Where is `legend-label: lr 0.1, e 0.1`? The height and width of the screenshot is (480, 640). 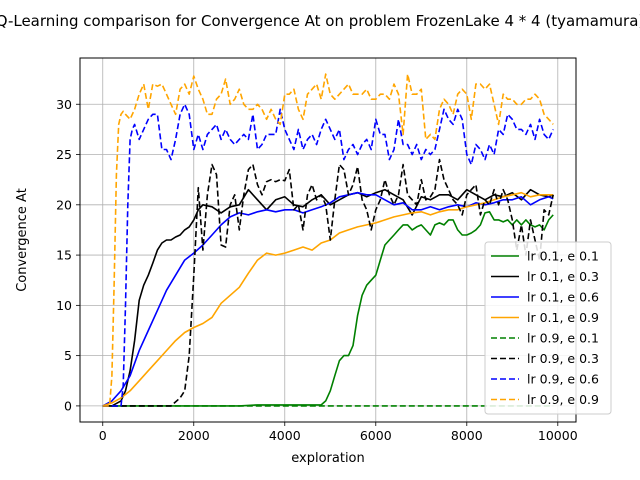 legend-label: lr 0.1, e 0.1 is located at coordinates (563, 256).